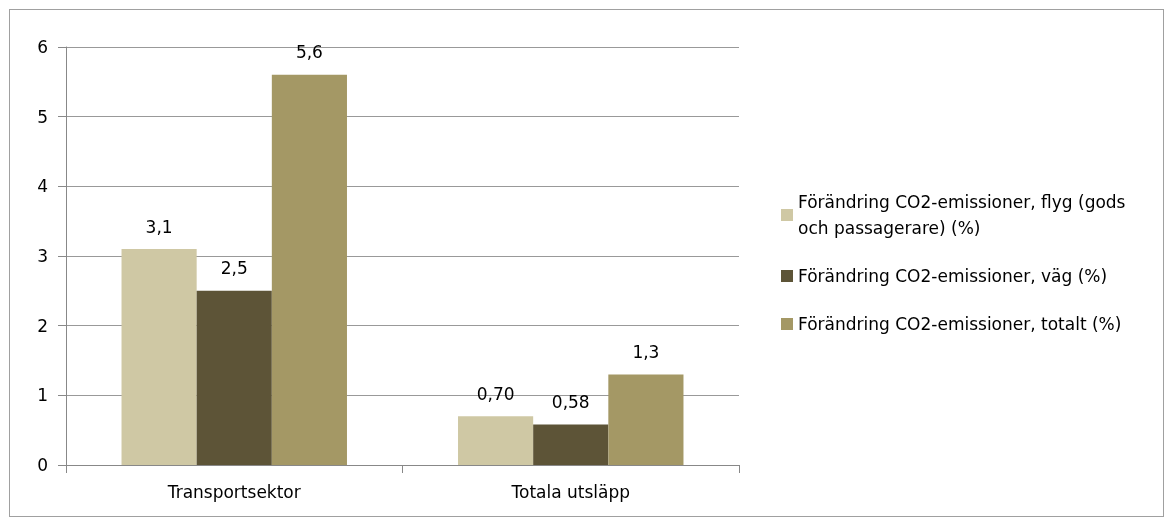  Describe the element at coordinates (646, 351) in the screenshot. I see `data-label: 1,3` at that location.